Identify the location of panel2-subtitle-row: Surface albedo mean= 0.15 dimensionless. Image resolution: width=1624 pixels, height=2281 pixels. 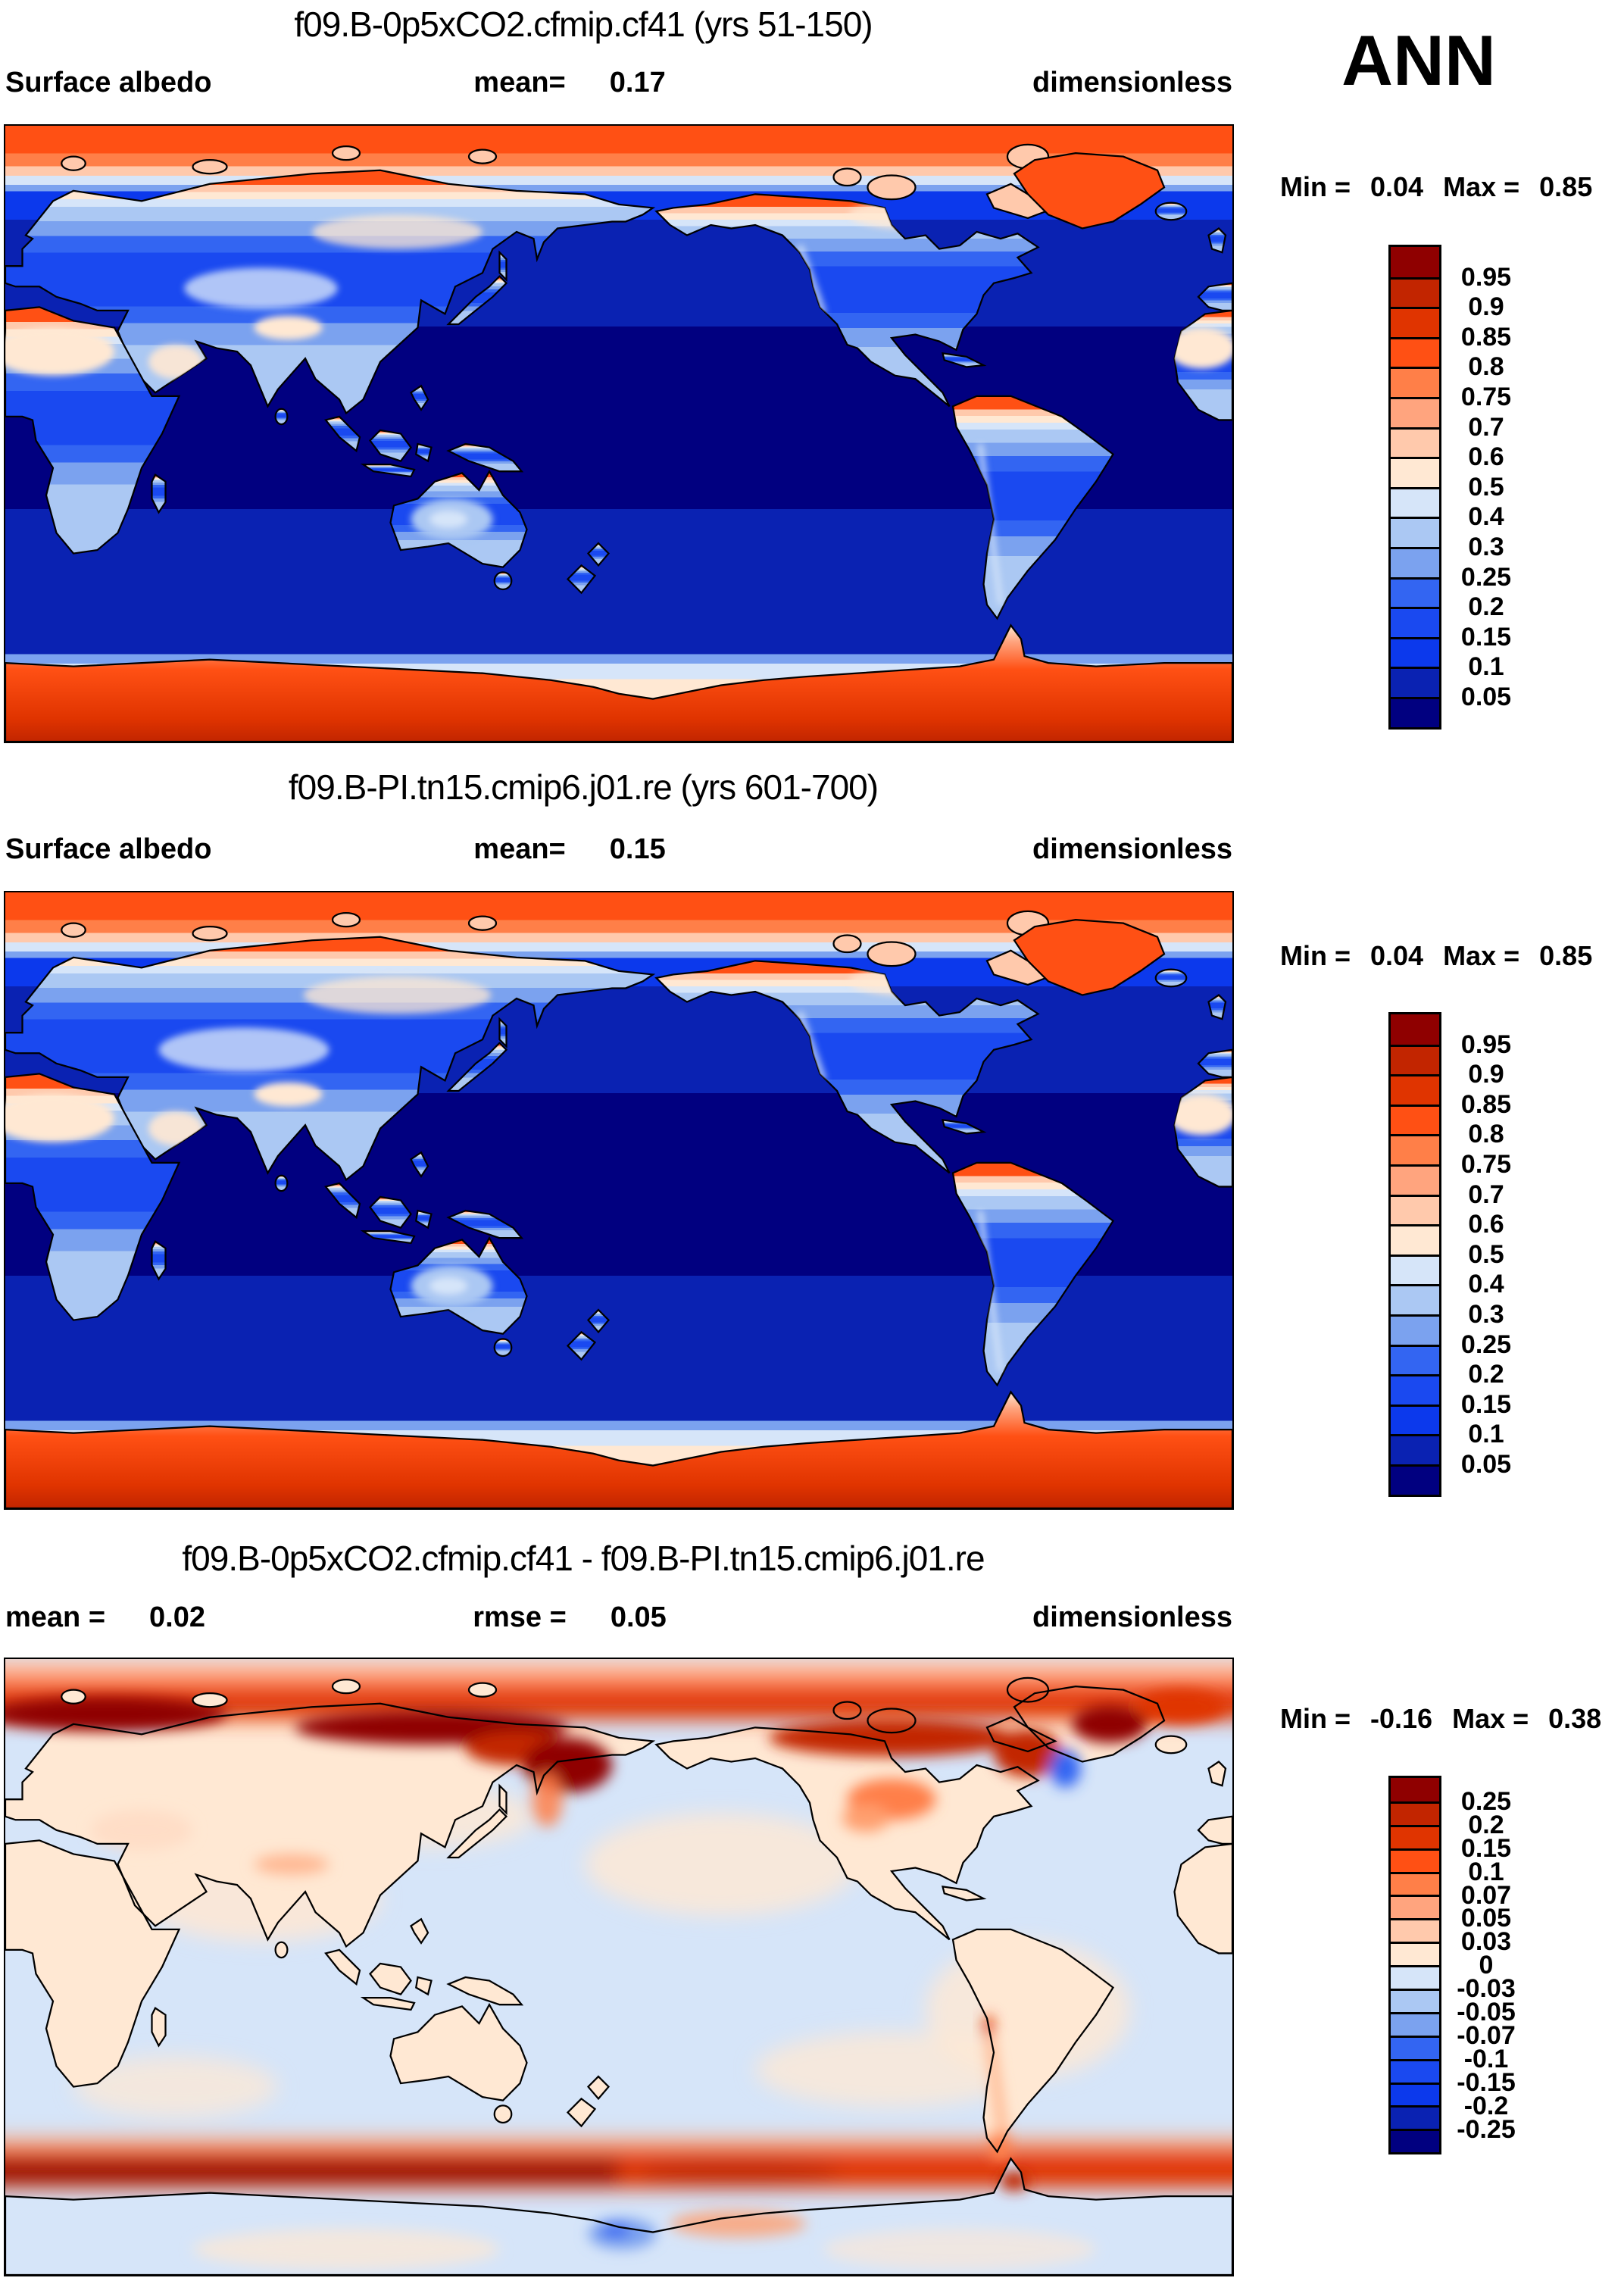
(812, 851).